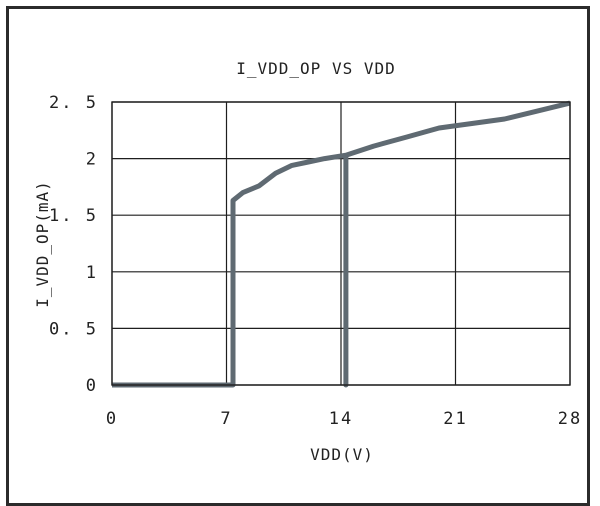 Image resolution: width=600 pixels, height=506 pixels. I want to click on y-axis-label: I_VDD_OP(mA), so click(42, 244).